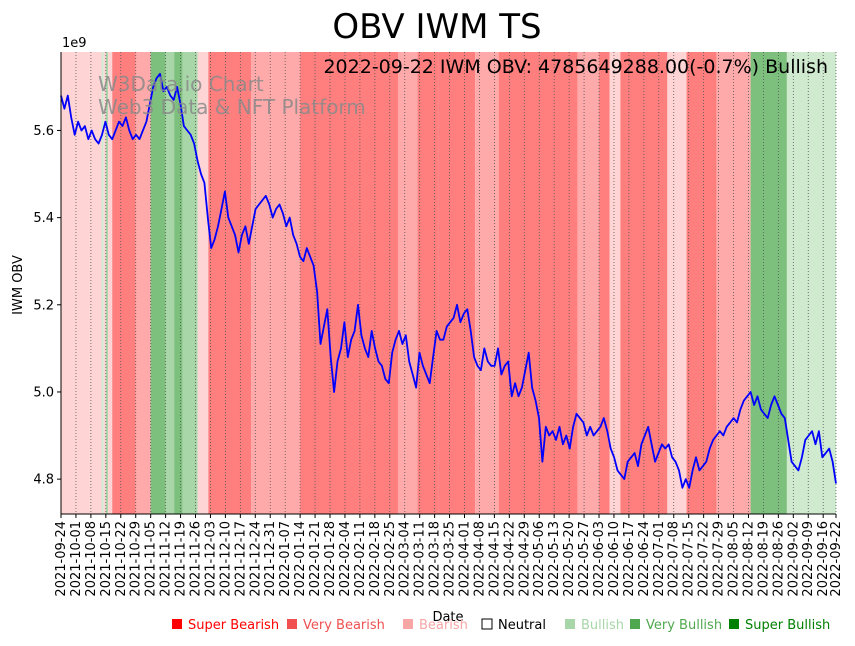  I want to click on x-tick-label: 2022-07-08, so click(674, 559).